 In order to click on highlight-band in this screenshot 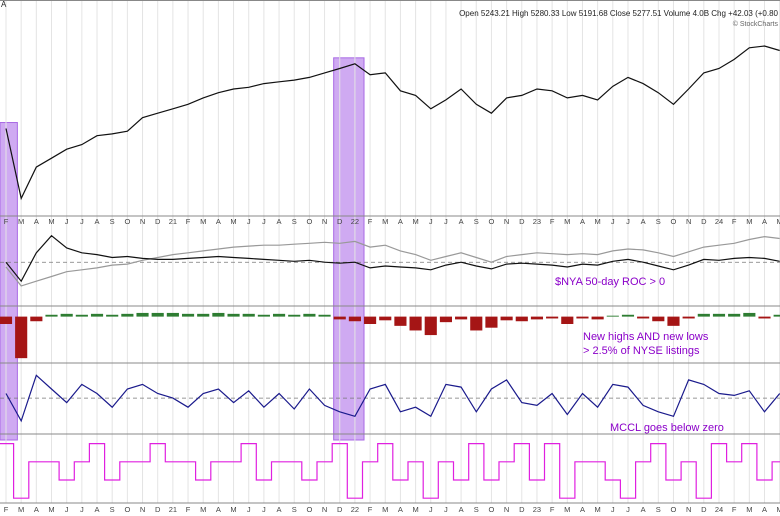, I will do `click(349, 249)`.